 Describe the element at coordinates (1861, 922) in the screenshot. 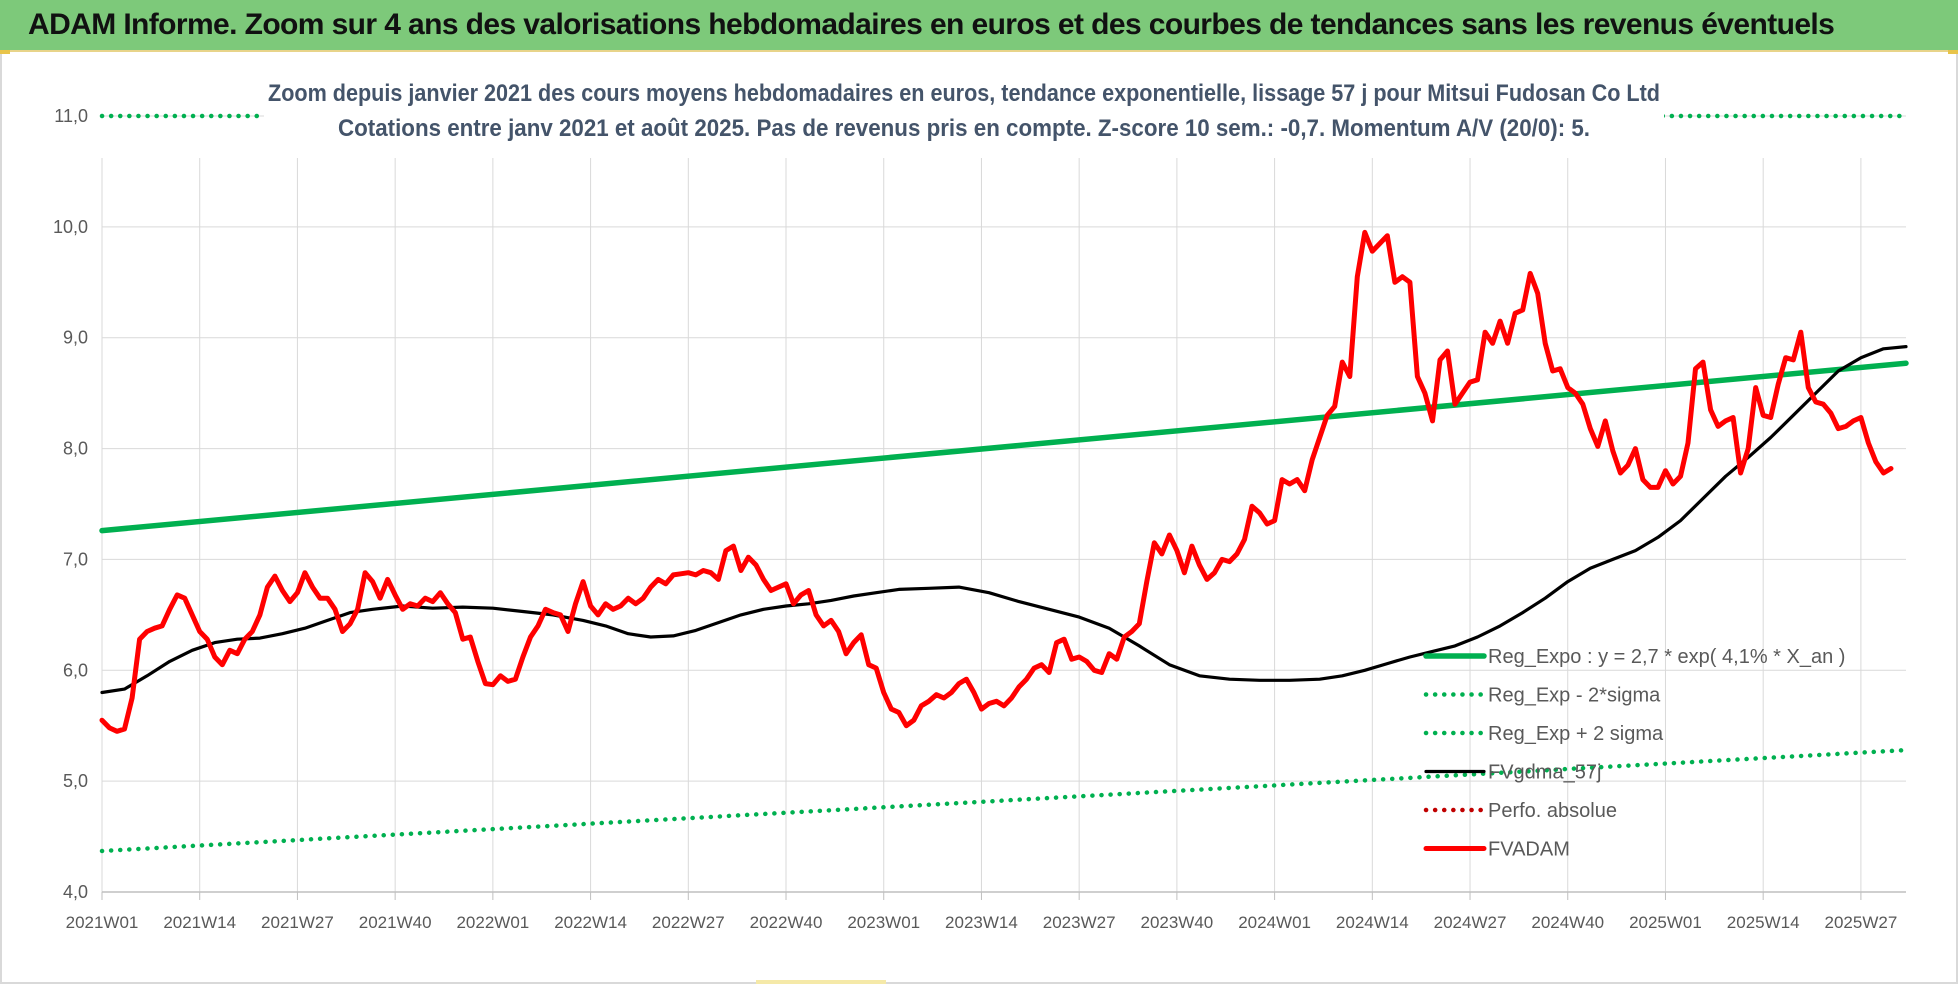

I see `x-tick-label: 2025W27` at that location.